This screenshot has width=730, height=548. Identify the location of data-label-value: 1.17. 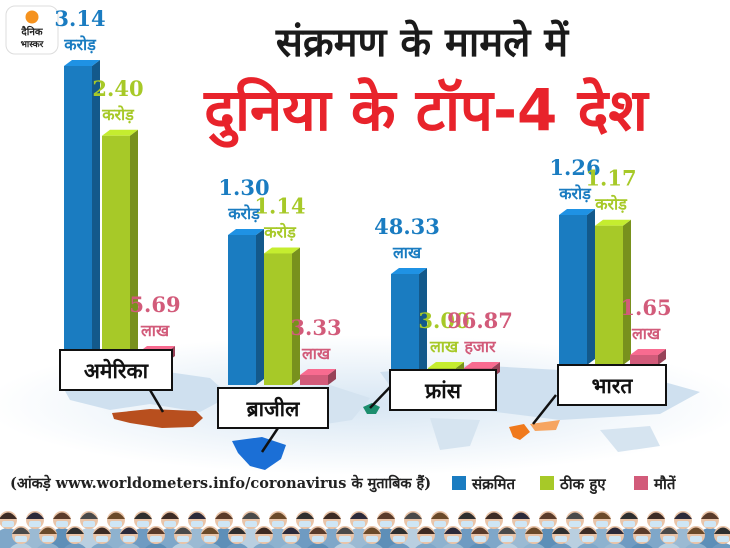
(610, 178).